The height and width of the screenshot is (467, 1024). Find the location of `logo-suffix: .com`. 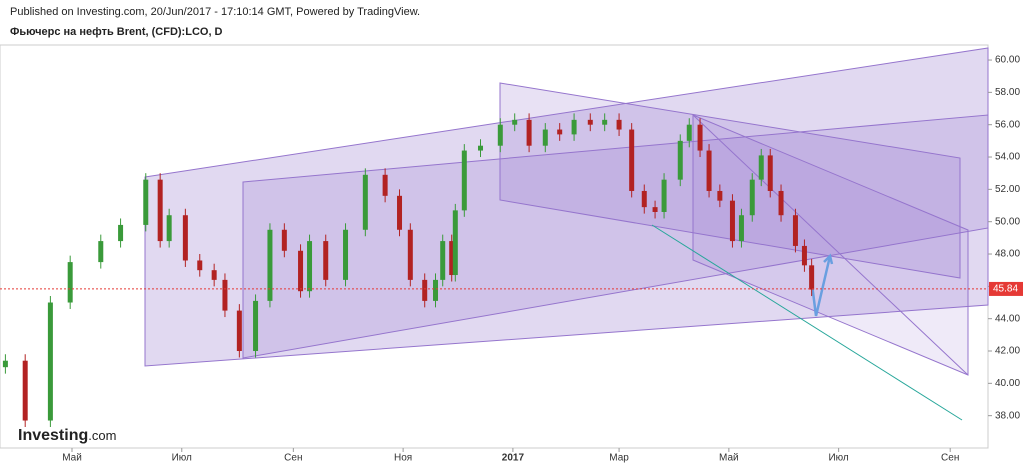

logo-suffix: .com is located at coordinates (102, 435).